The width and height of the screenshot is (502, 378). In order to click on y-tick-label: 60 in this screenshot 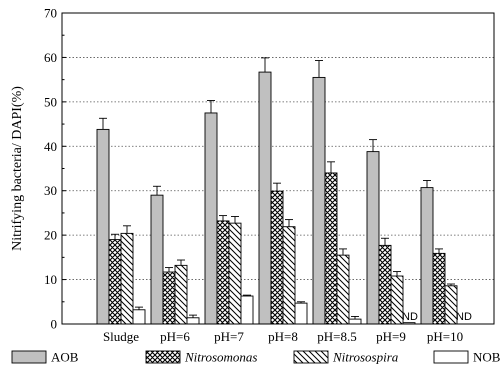, I will do `click(50, 57)`.